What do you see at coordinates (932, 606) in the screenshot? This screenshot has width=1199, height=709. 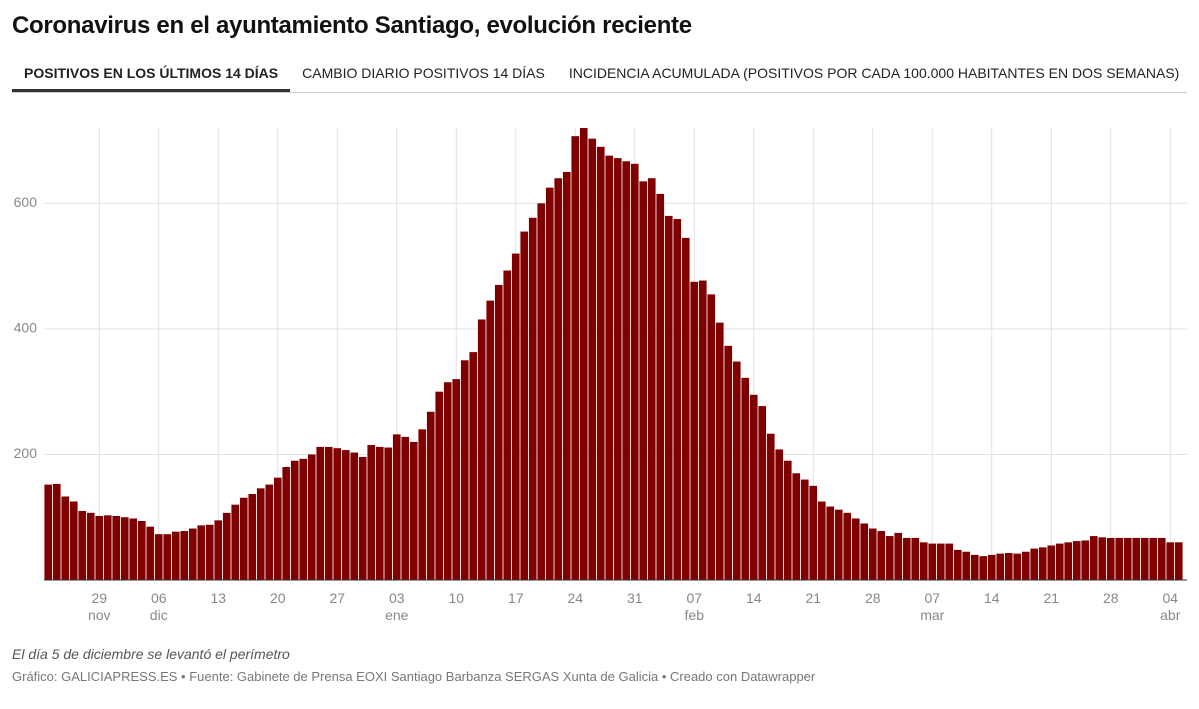 I see `x-tick-label: 07 mar` at bounding box center [932, 606].